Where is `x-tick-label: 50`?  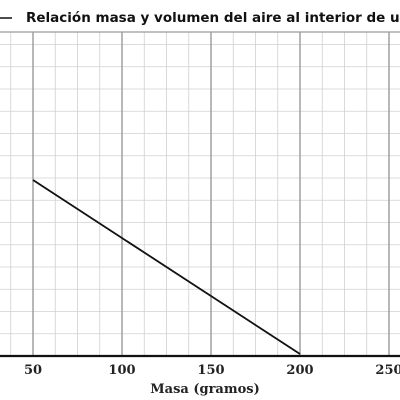 x-tick-label: 50 is located at coordinates (33, 370).